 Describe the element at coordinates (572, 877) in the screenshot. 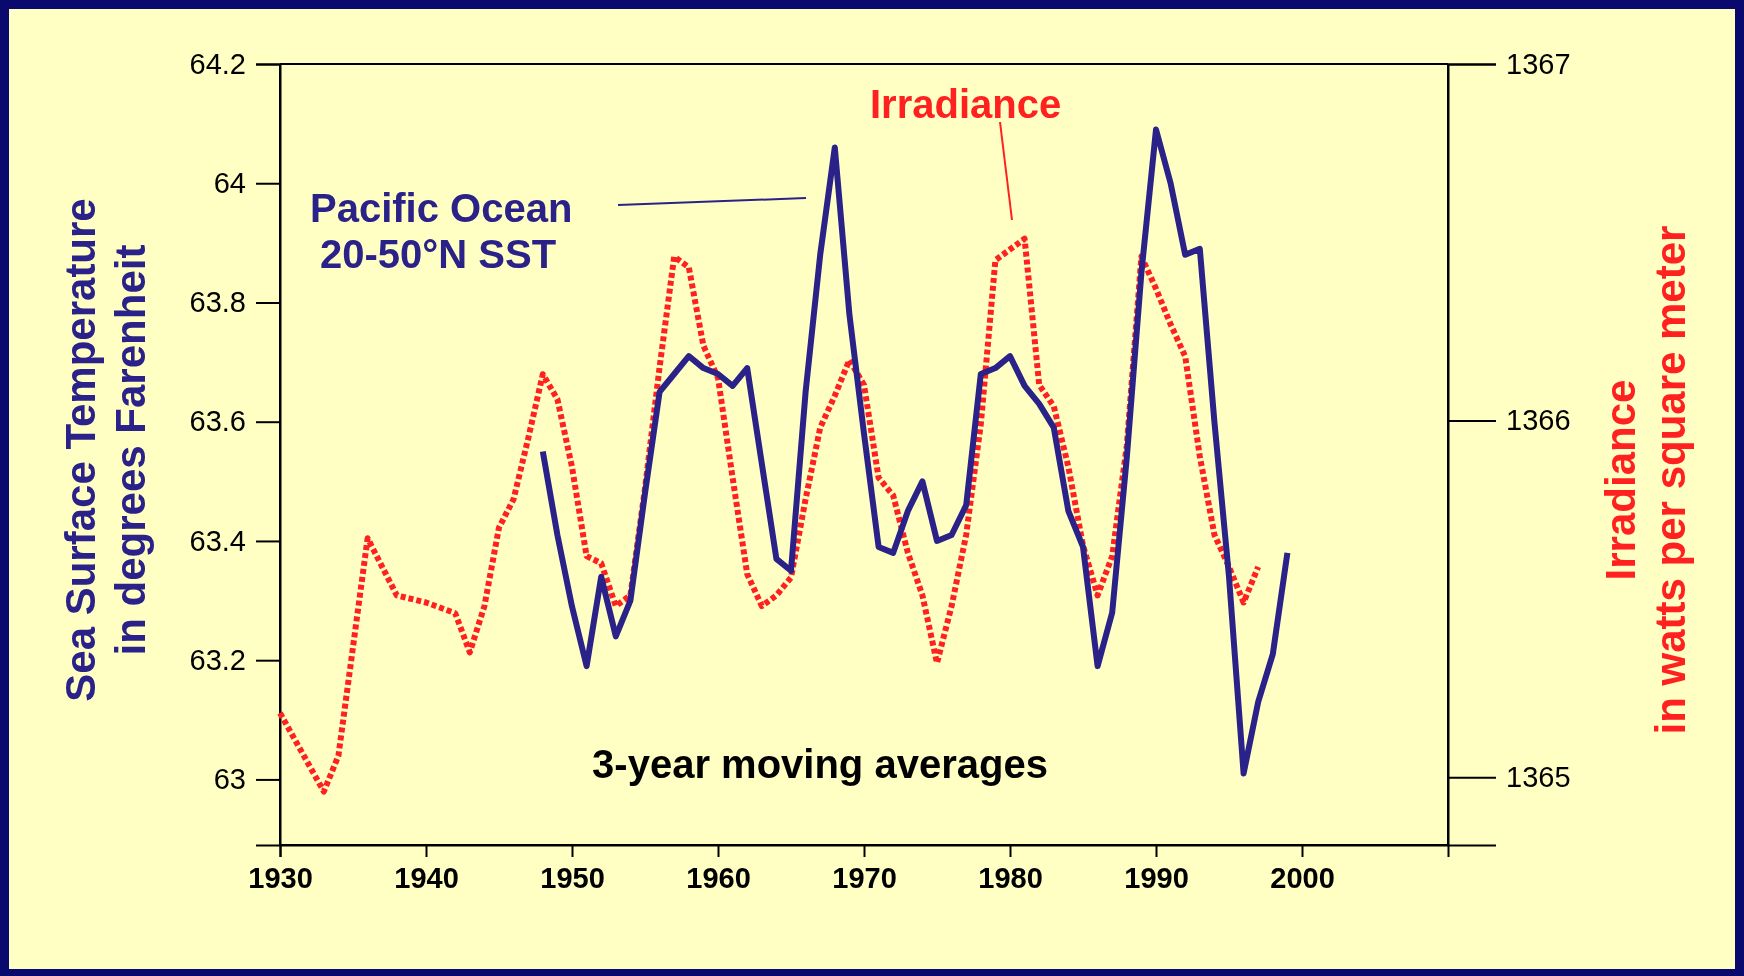

I see `x-tick-label: 1950` at that location.